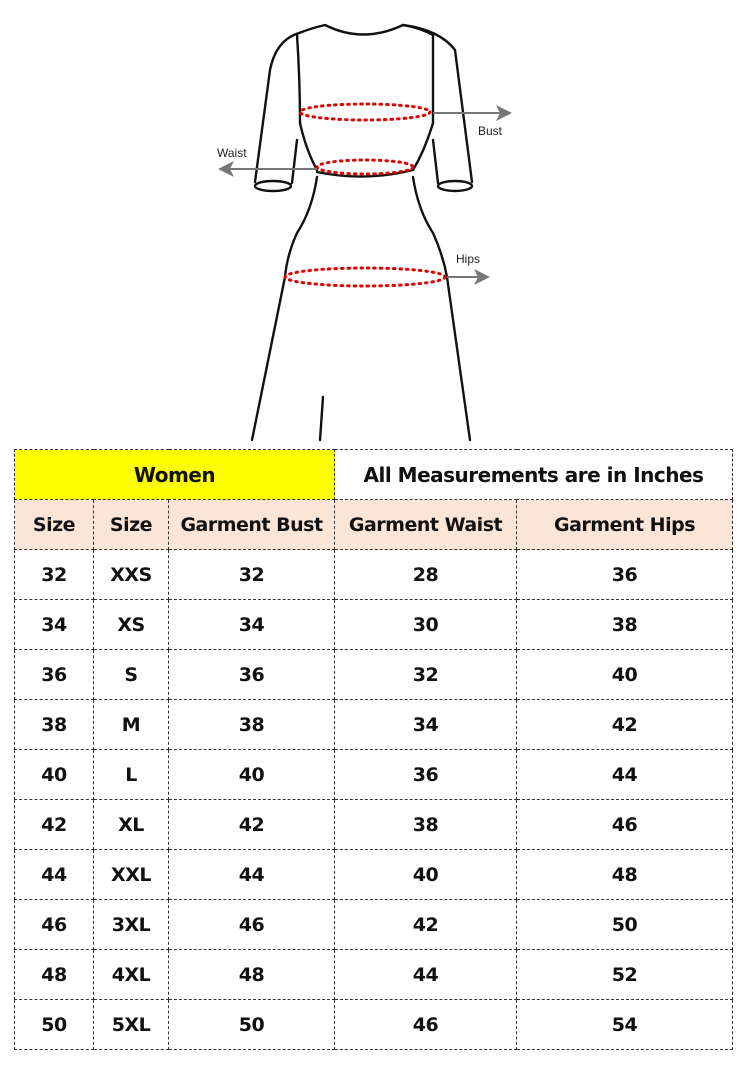  Describe the element at coordinates (490, 131) in the screenshot. I see `bust-label: Bust` at that location.